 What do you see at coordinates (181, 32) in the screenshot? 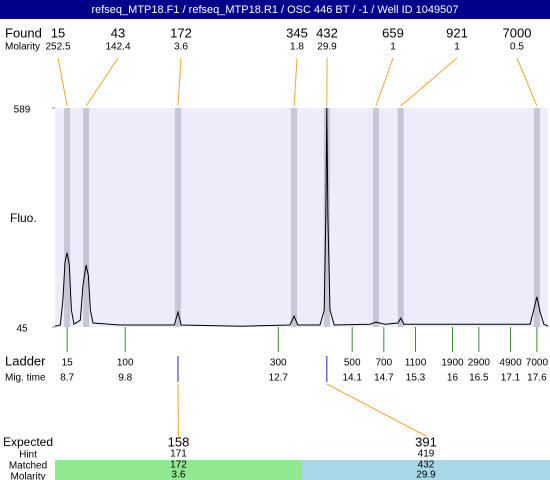
I see `found-size: 172` at bounding box center [181, 32].